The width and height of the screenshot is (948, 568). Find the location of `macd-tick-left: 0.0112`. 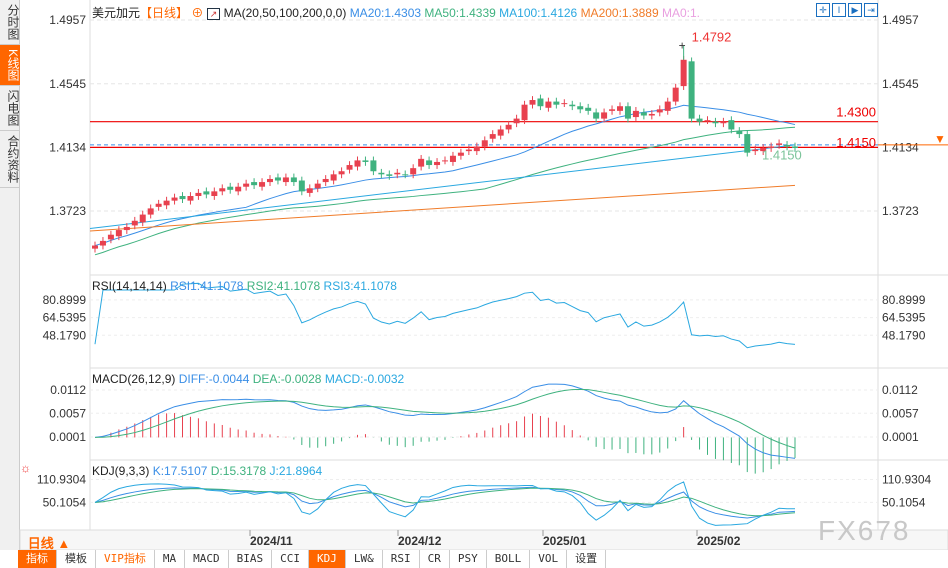

macd-tick-left: 0.0112 is located at coordinates (68, 390).